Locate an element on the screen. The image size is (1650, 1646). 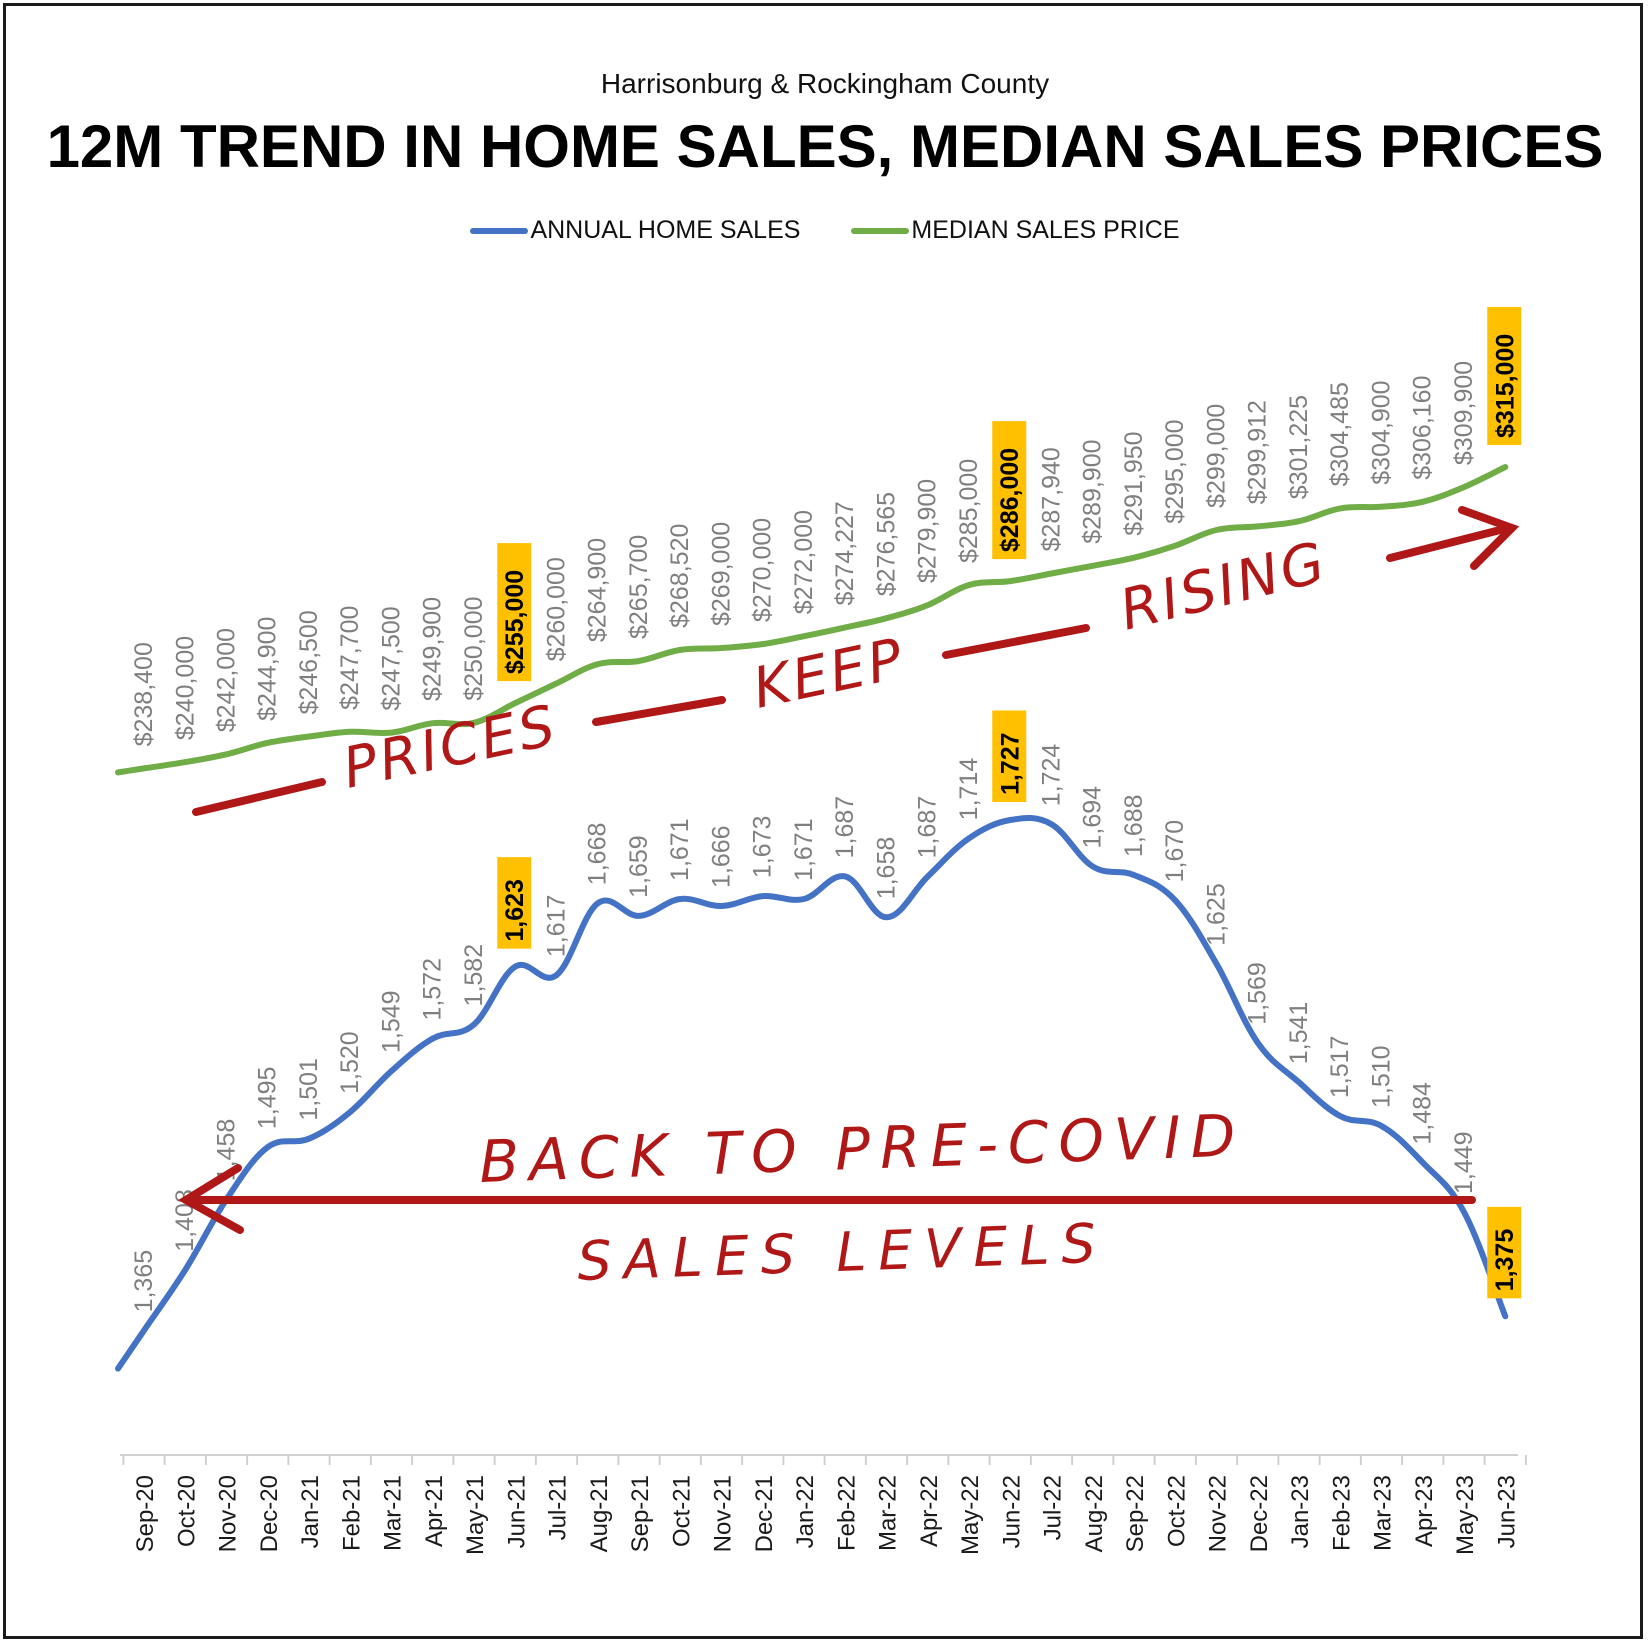
data-label: 1,541 is located at coordinates (1299, 1033).